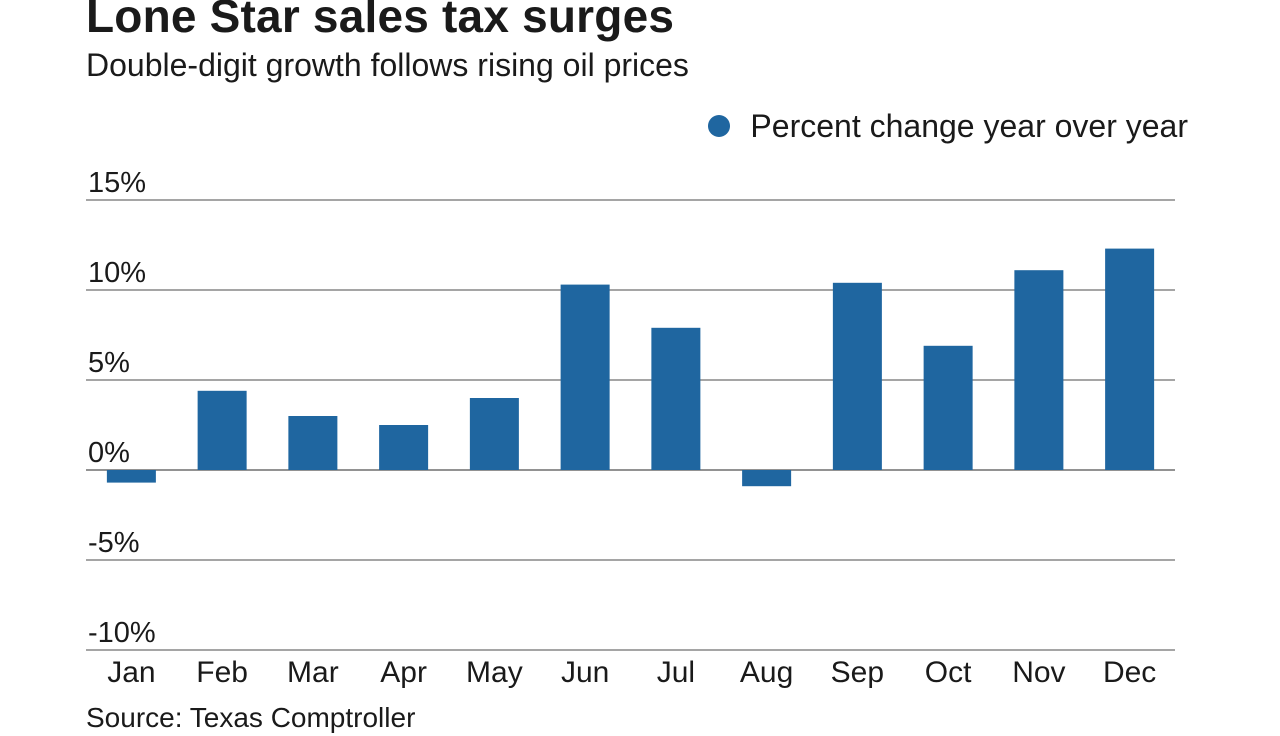  Describe the element at coordinates (114, 543) in the screenshot. I see `y-tick-label: -5%` at that location.